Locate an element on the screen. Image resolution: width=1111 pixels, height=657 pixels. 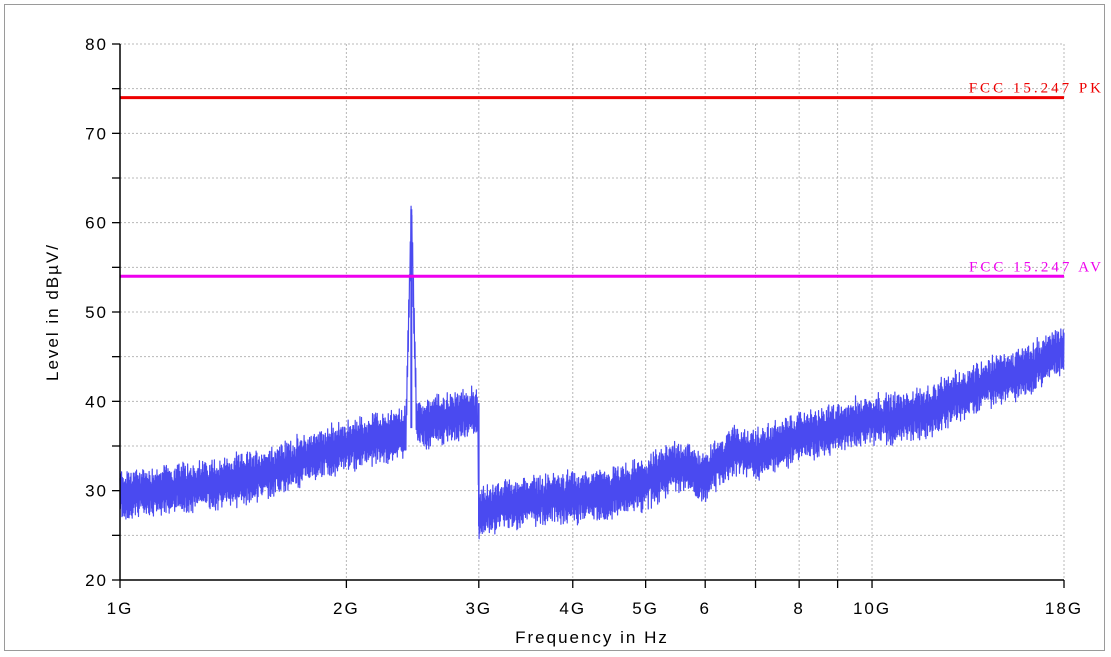
x-tick-label: 18G is located at coordinates (1064, 608).